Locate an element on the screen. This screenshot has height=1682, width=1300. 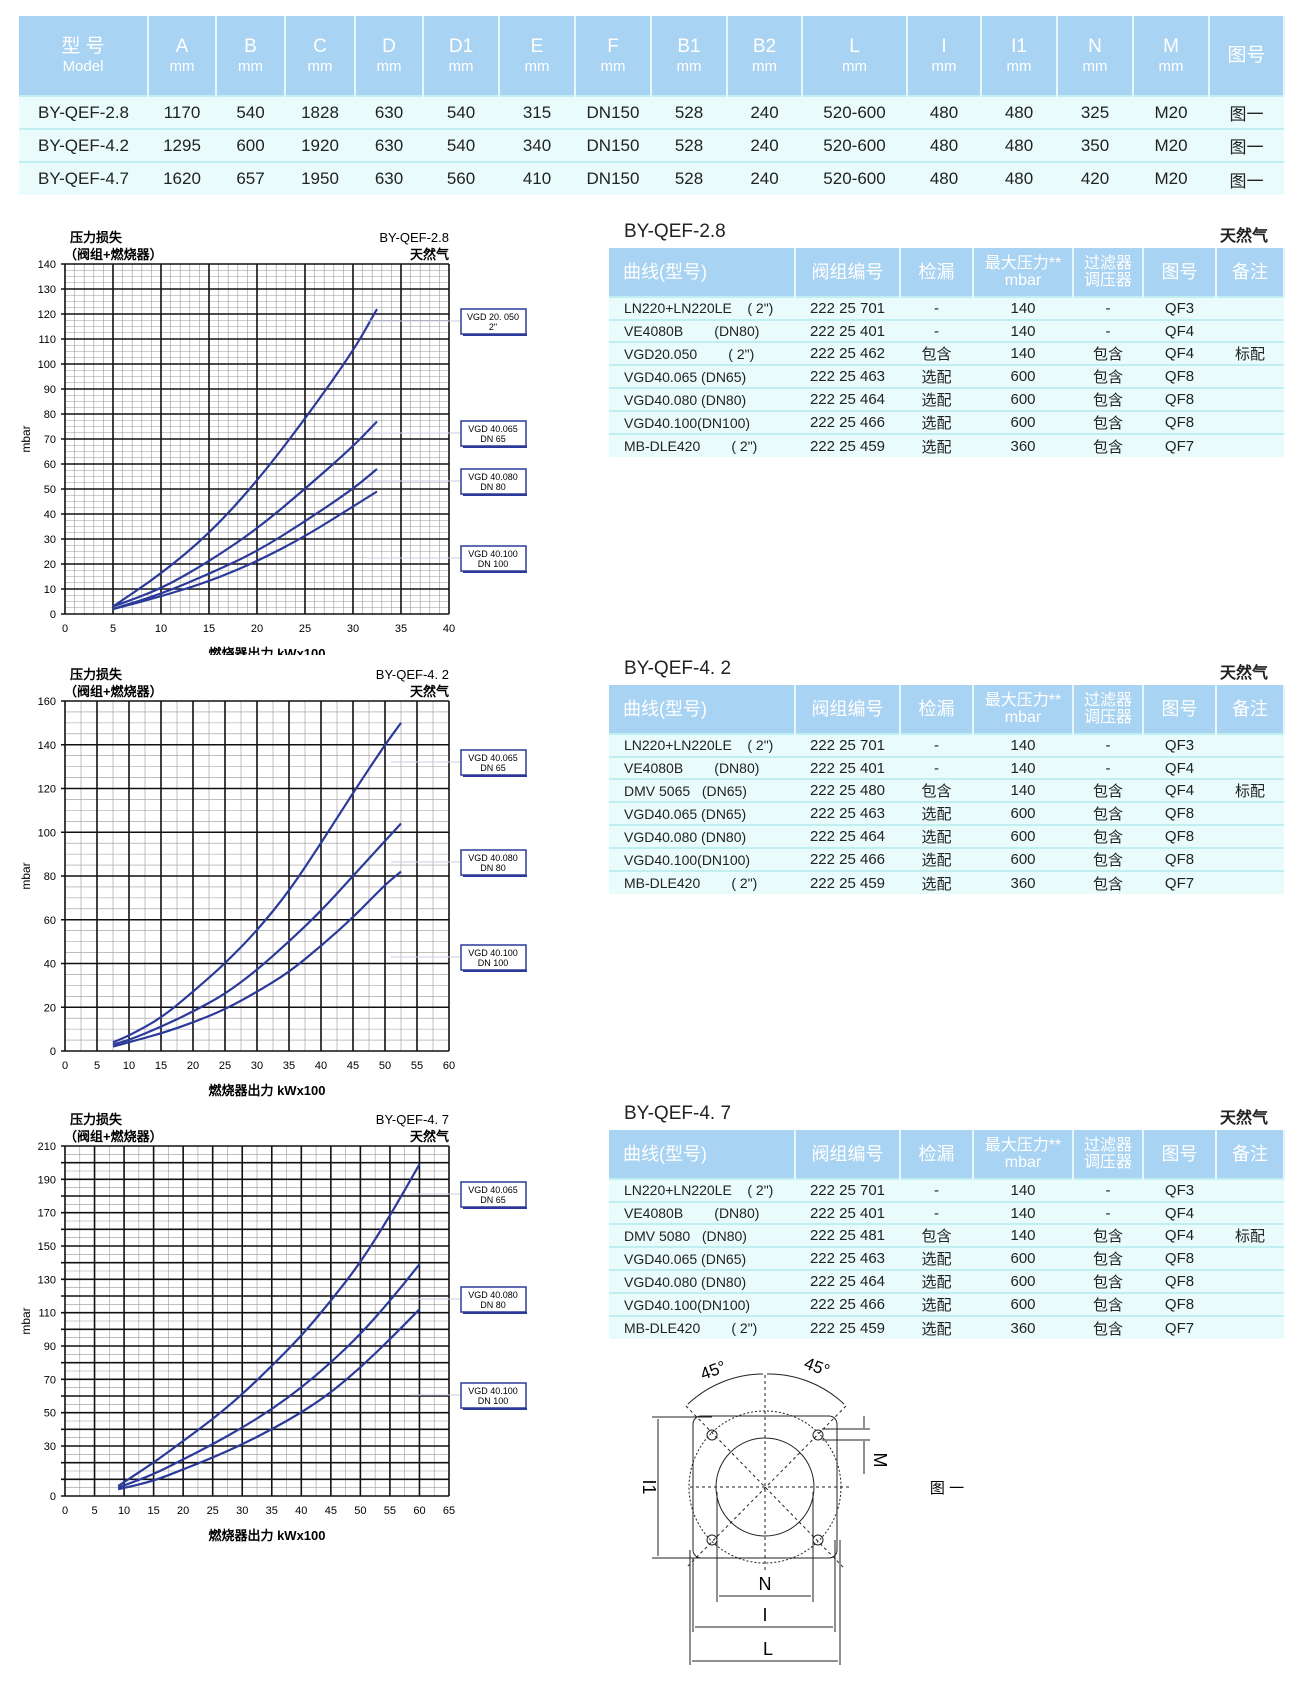
table-cell: DMV 5065 (DN65) is located at coordinates (702, 790).